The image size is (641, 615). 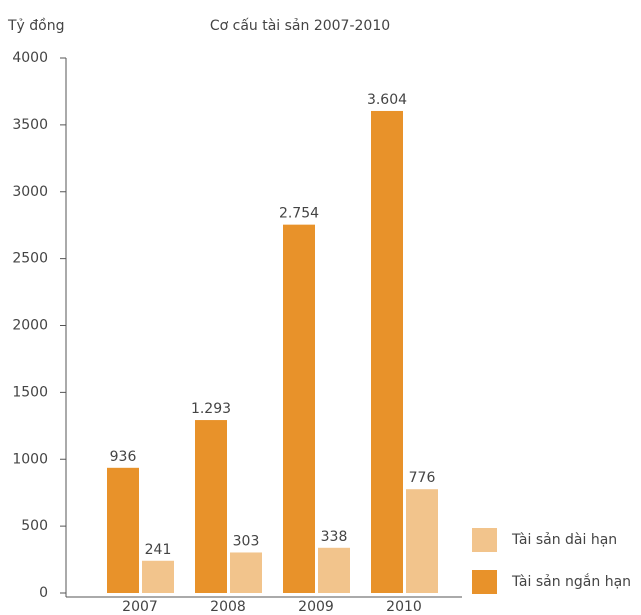 What do you see at coordinates (228, 607) in the screenshot?
I see `x-tick-label: 2008` at bounding box center [228, 607].